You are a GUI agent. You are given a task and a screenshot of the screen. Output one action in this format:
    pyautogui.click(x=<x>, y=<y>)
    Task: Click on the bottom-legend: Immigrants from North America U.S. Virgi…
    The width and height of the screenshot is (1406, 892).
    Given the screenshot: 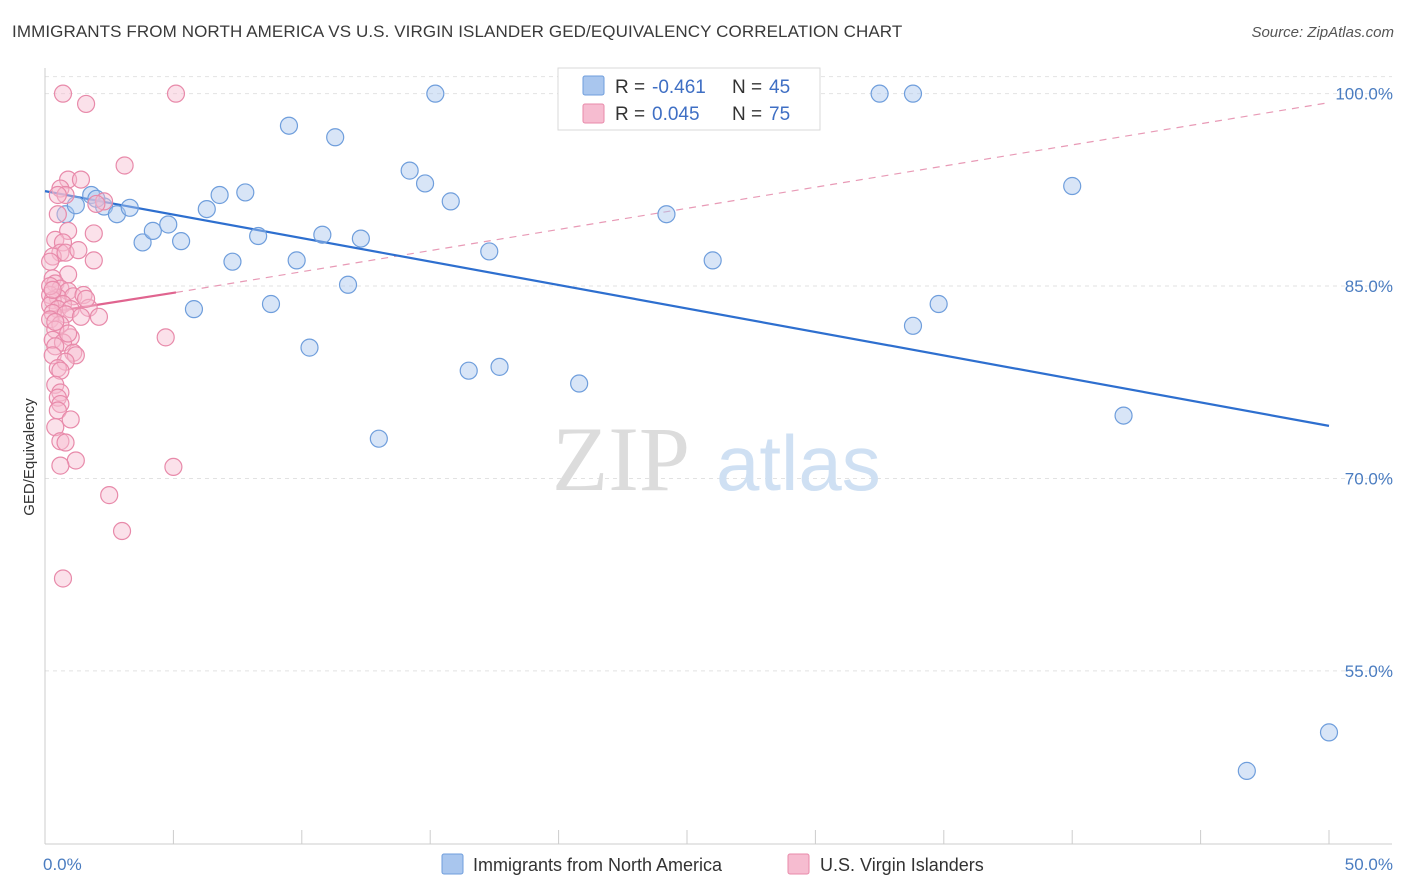 What is the action you would take?
    pyautogui.click(x=712, y=864)
    